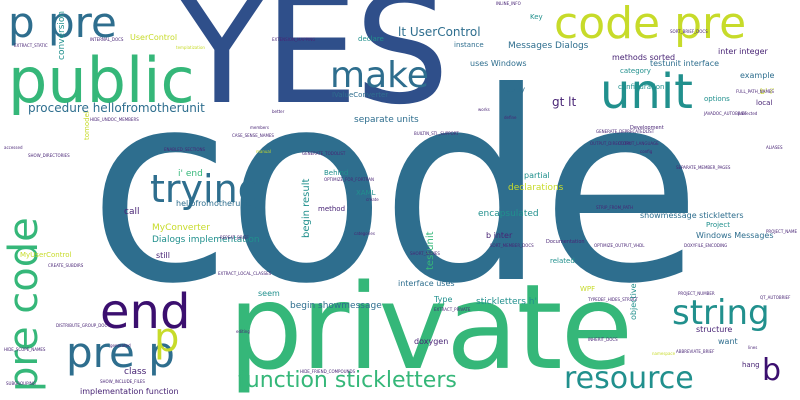 This screenshot has height=400, width=800. What do you see at coordinates (443, 299) in the screenshot?
I see `word-type: Type` at bounding box center [443, 299].